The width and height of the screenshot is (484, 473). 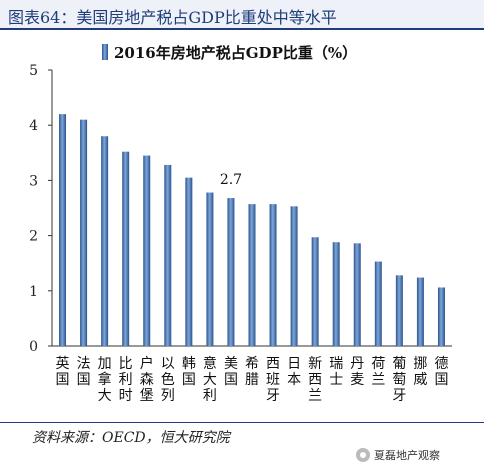 I want to click on x-tick-label: 葡, so click(x=399, y=364).